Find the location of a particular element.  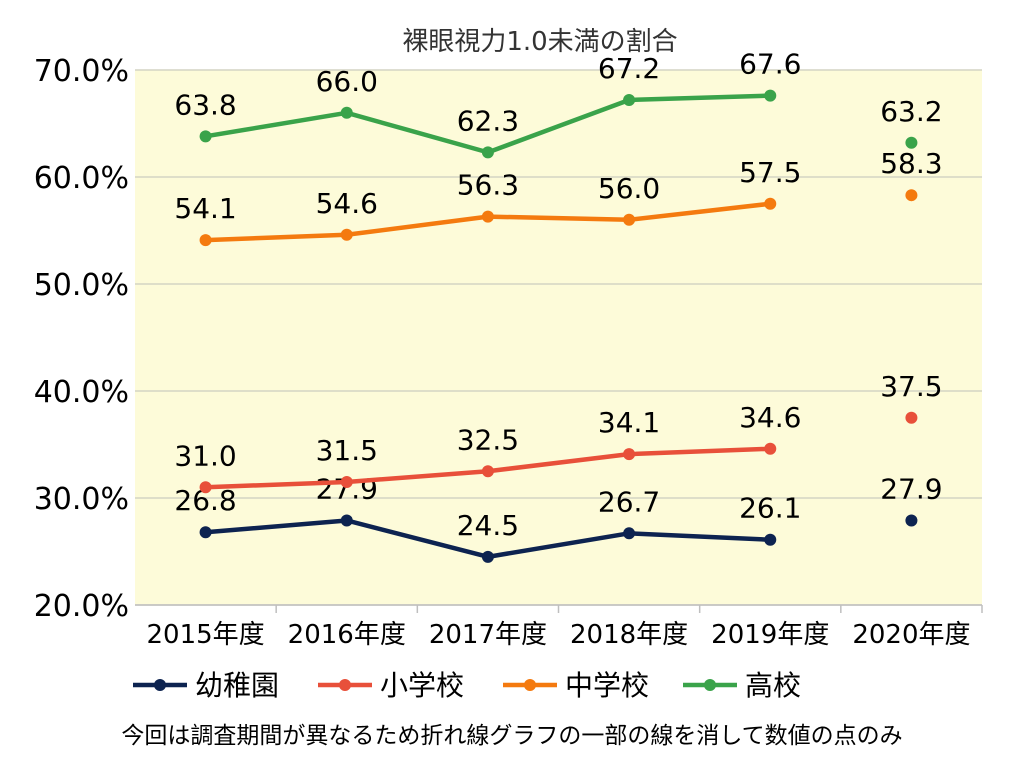

chart-annotation: 今回は調査期間が異なるため折れ線グラフの一部の線を消して数値の点のみ is located at coordinates (512, 736).